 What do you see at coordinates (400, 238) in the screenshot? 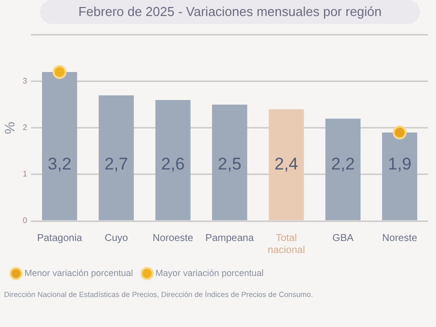
I see `x-tick-label: Noreste` at bounding box center [400, 238].